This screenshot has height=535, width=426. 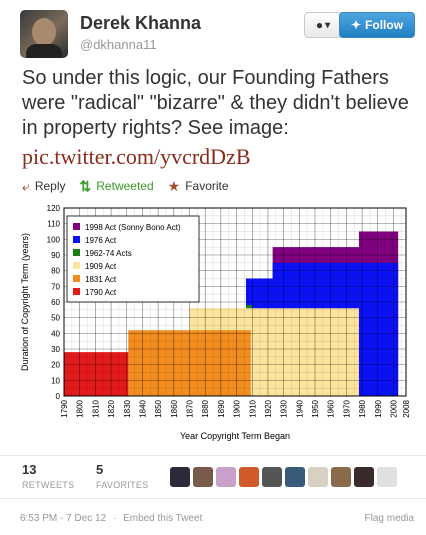 I want to click on user-avatar, so click(x=44, y=34).